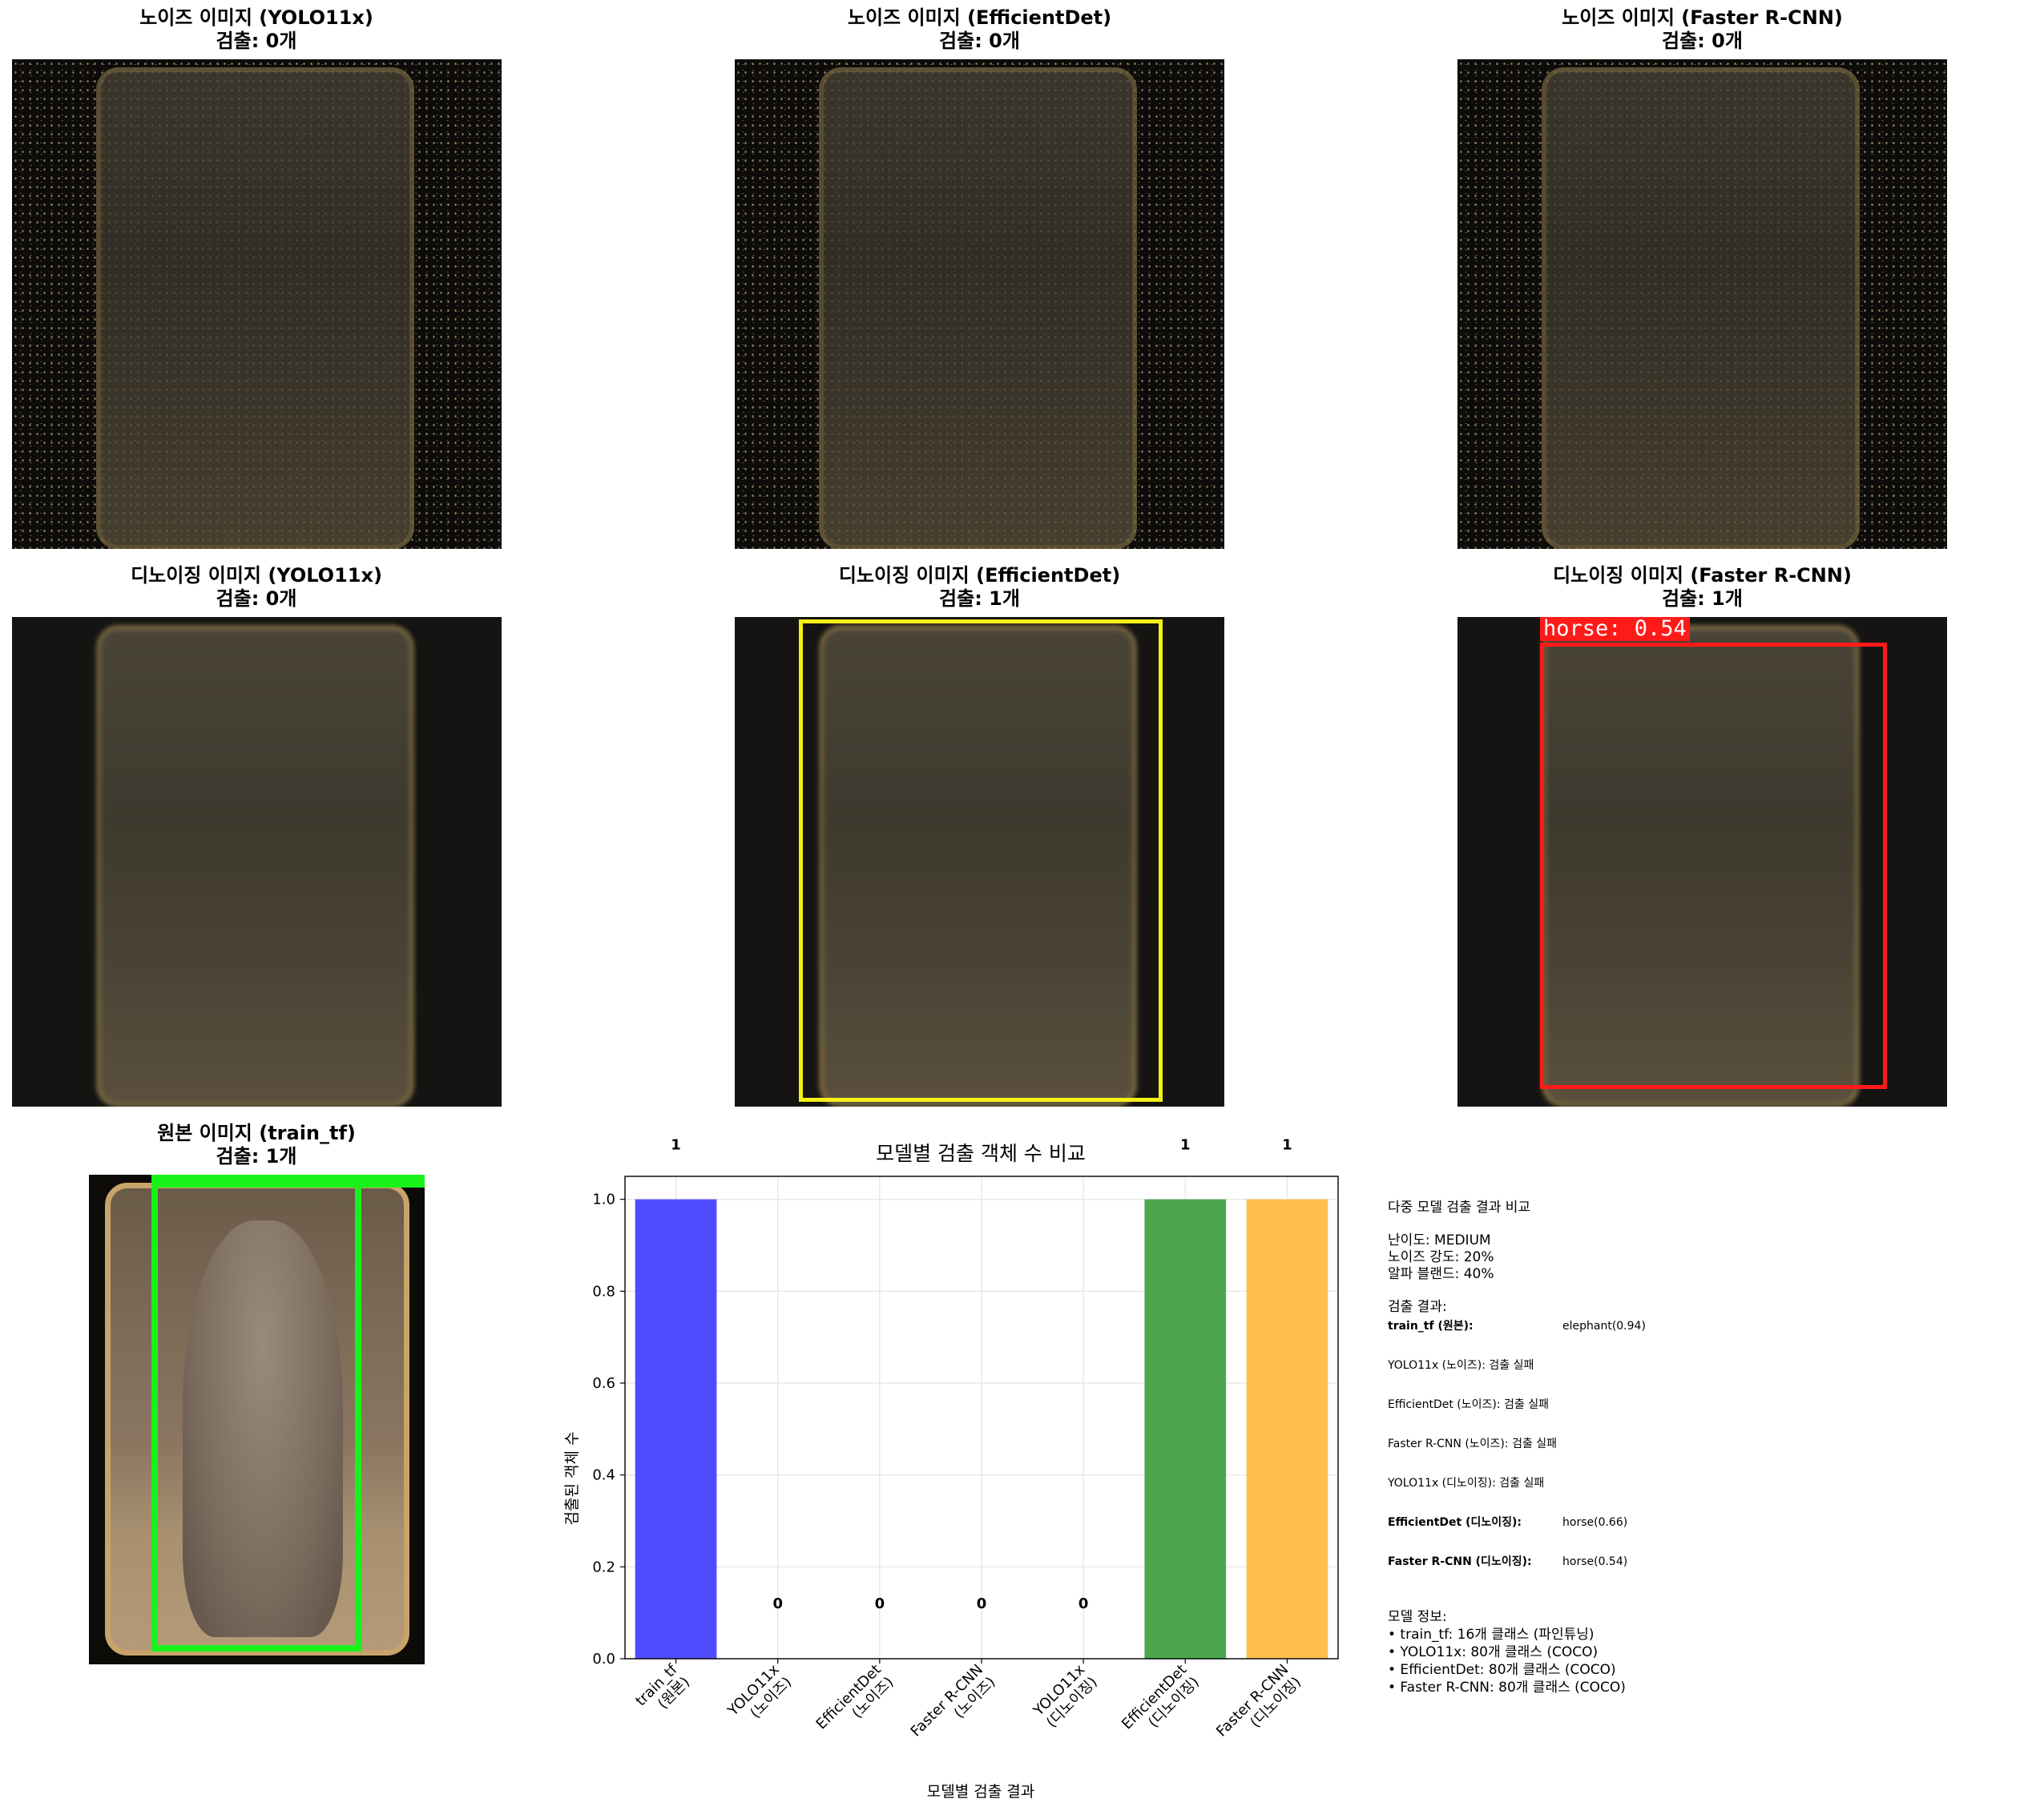  I want to click on x-tick-label: YOLO11x(노이즈), so click(760, 1691).